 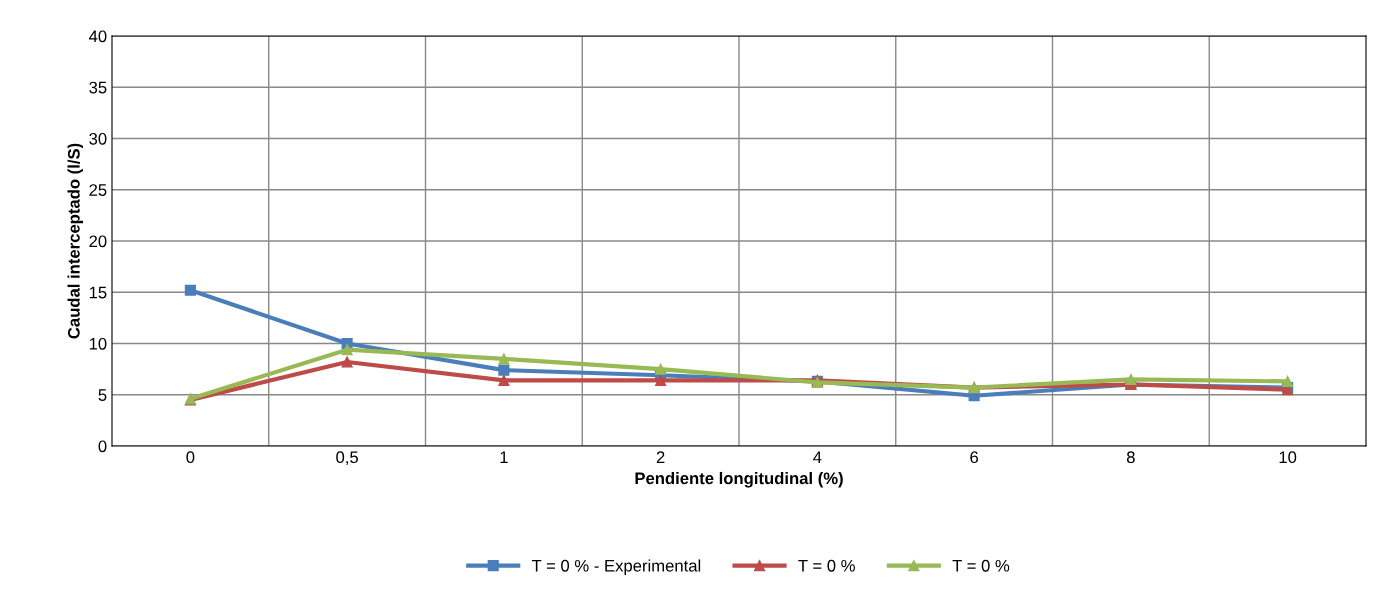 What do you see at coordinates (504, 457) in the screenshot?
I see `x-tick-label: 1` at bounding box center [504, 457].